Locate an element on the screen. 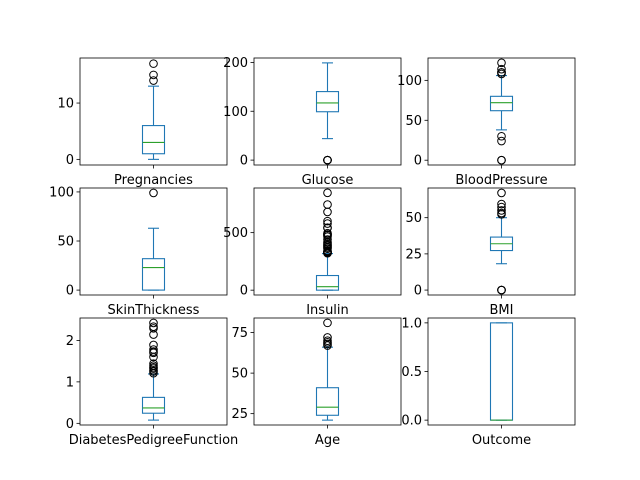  subplot-8: 0.0 0.5 1.0 Outcome is located at coordinates (488, 382).